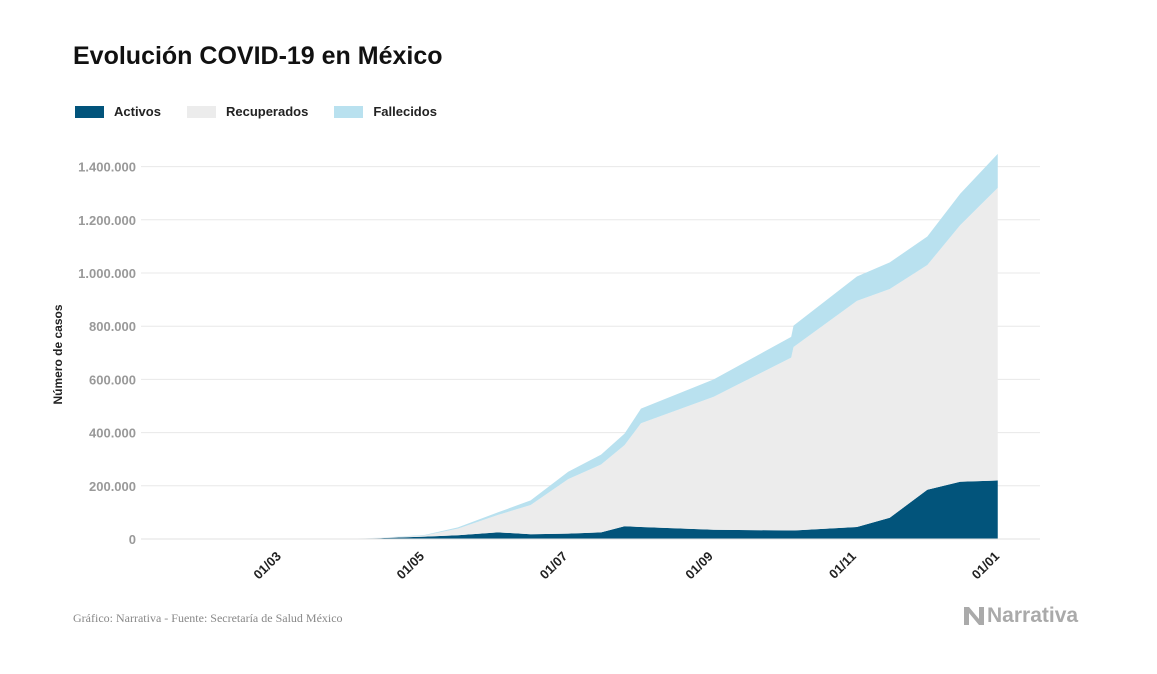 The width and height of the screenshot is (1157, 674). What do you see at coordinates (842, 565) in the screenshot?
I see `x-tick-label: 01/11` at bounding box center [842, 565].